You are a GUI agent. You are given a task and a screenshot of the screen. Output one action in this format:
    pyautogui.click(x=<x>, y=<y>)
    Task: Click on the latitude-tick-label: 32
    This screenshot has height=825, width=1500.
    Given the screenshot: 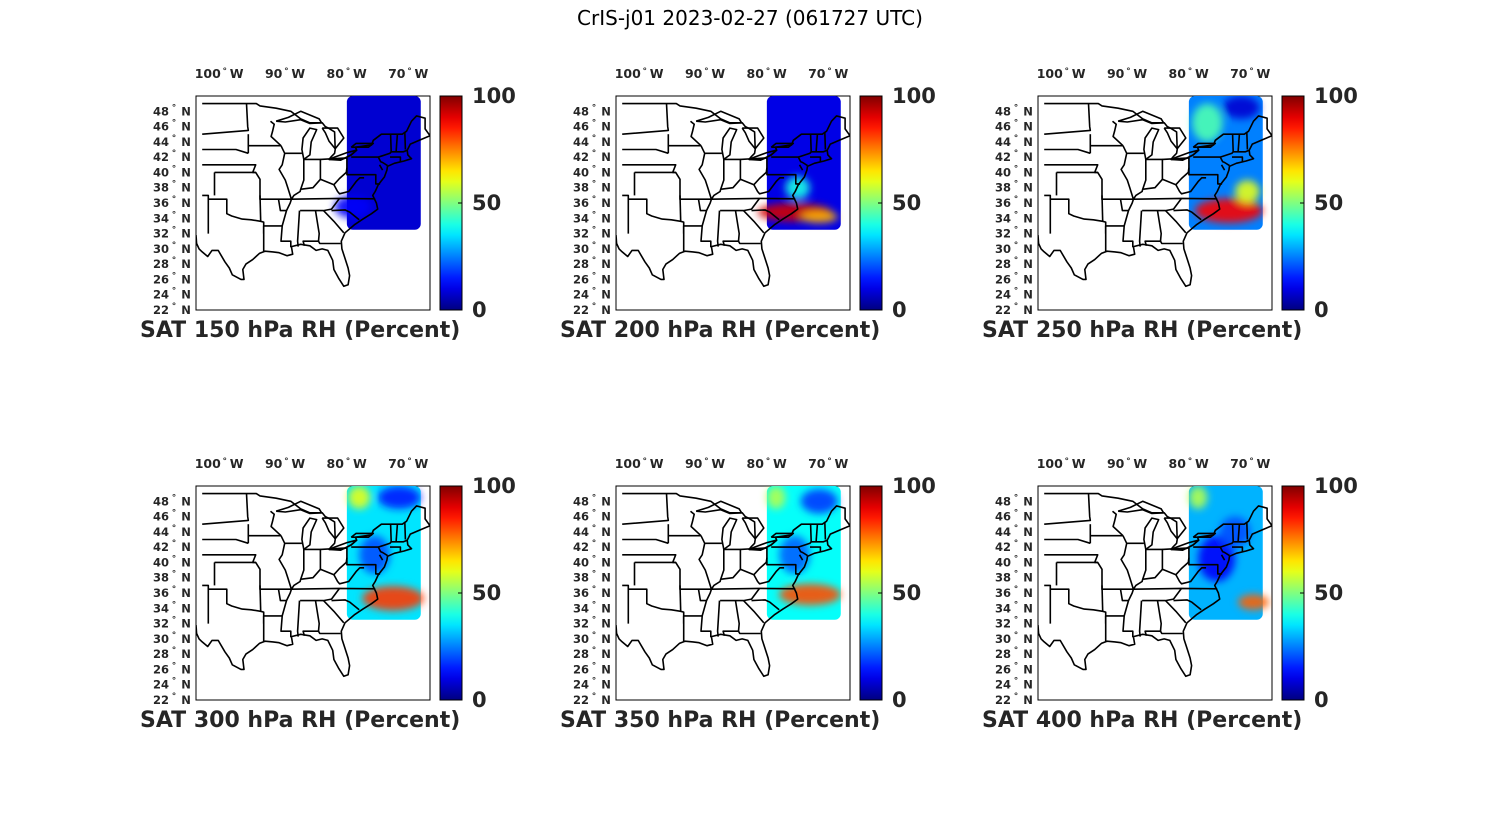 What is the action you would take?
    pyautogui.click(x=1003, y=624)
    